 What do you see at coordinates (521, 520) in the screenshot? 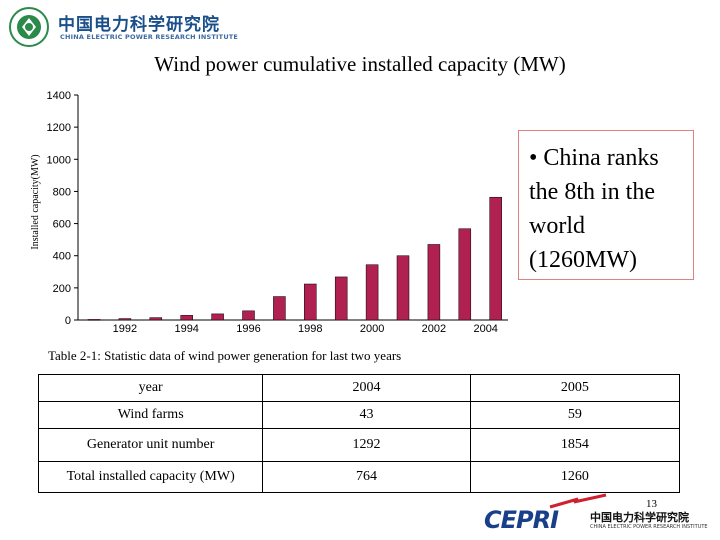
I see `cepri-logo: CEPRI` at bounding box center [521, 520].